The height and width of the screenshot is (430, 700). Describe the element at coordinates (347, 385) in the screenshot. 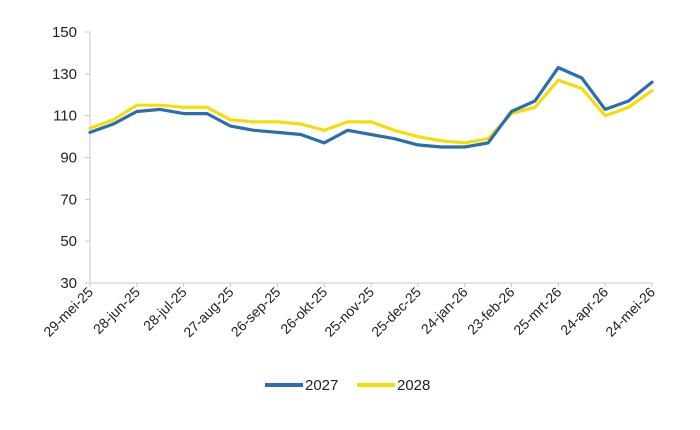

I see `legend: 2027 2028` at that location.